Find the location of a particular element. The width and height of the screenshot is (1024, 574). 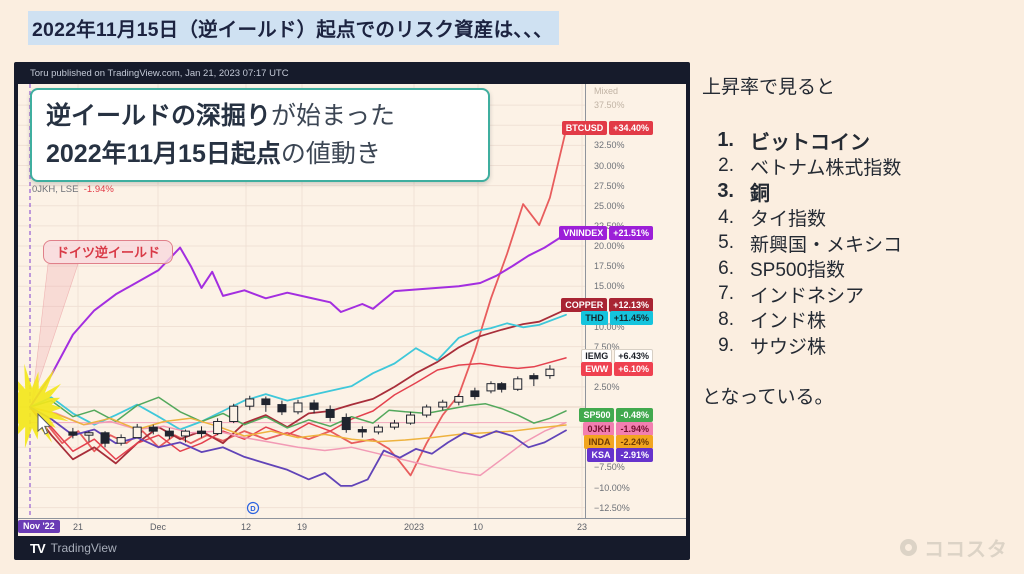

badge-change-value: -2.91% is located at coordinates (634, 455).